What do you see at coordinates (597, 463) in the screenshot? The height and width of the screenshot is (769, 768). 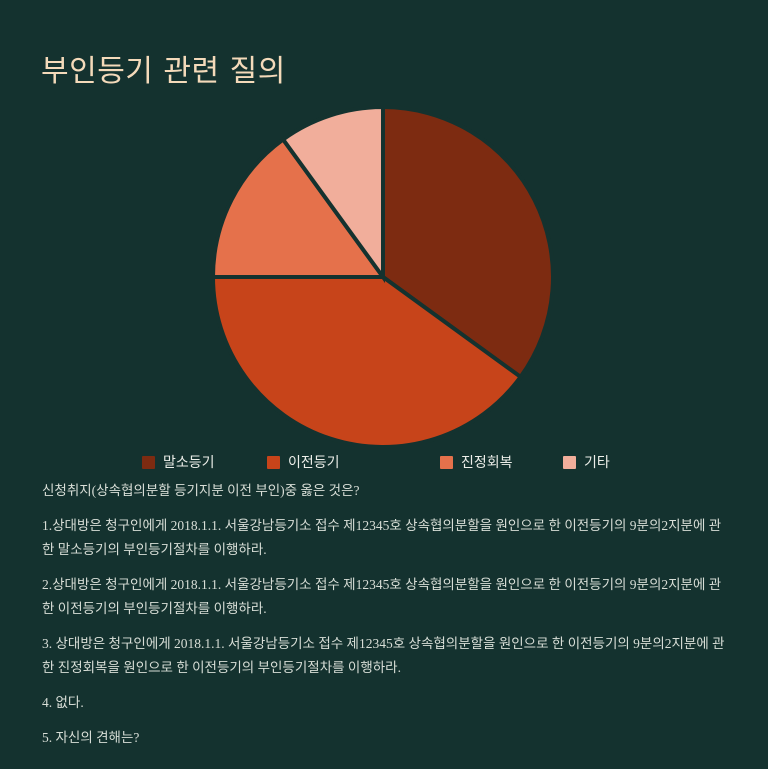 I see `legend-label: 기타` at bounding box center [597, 463].